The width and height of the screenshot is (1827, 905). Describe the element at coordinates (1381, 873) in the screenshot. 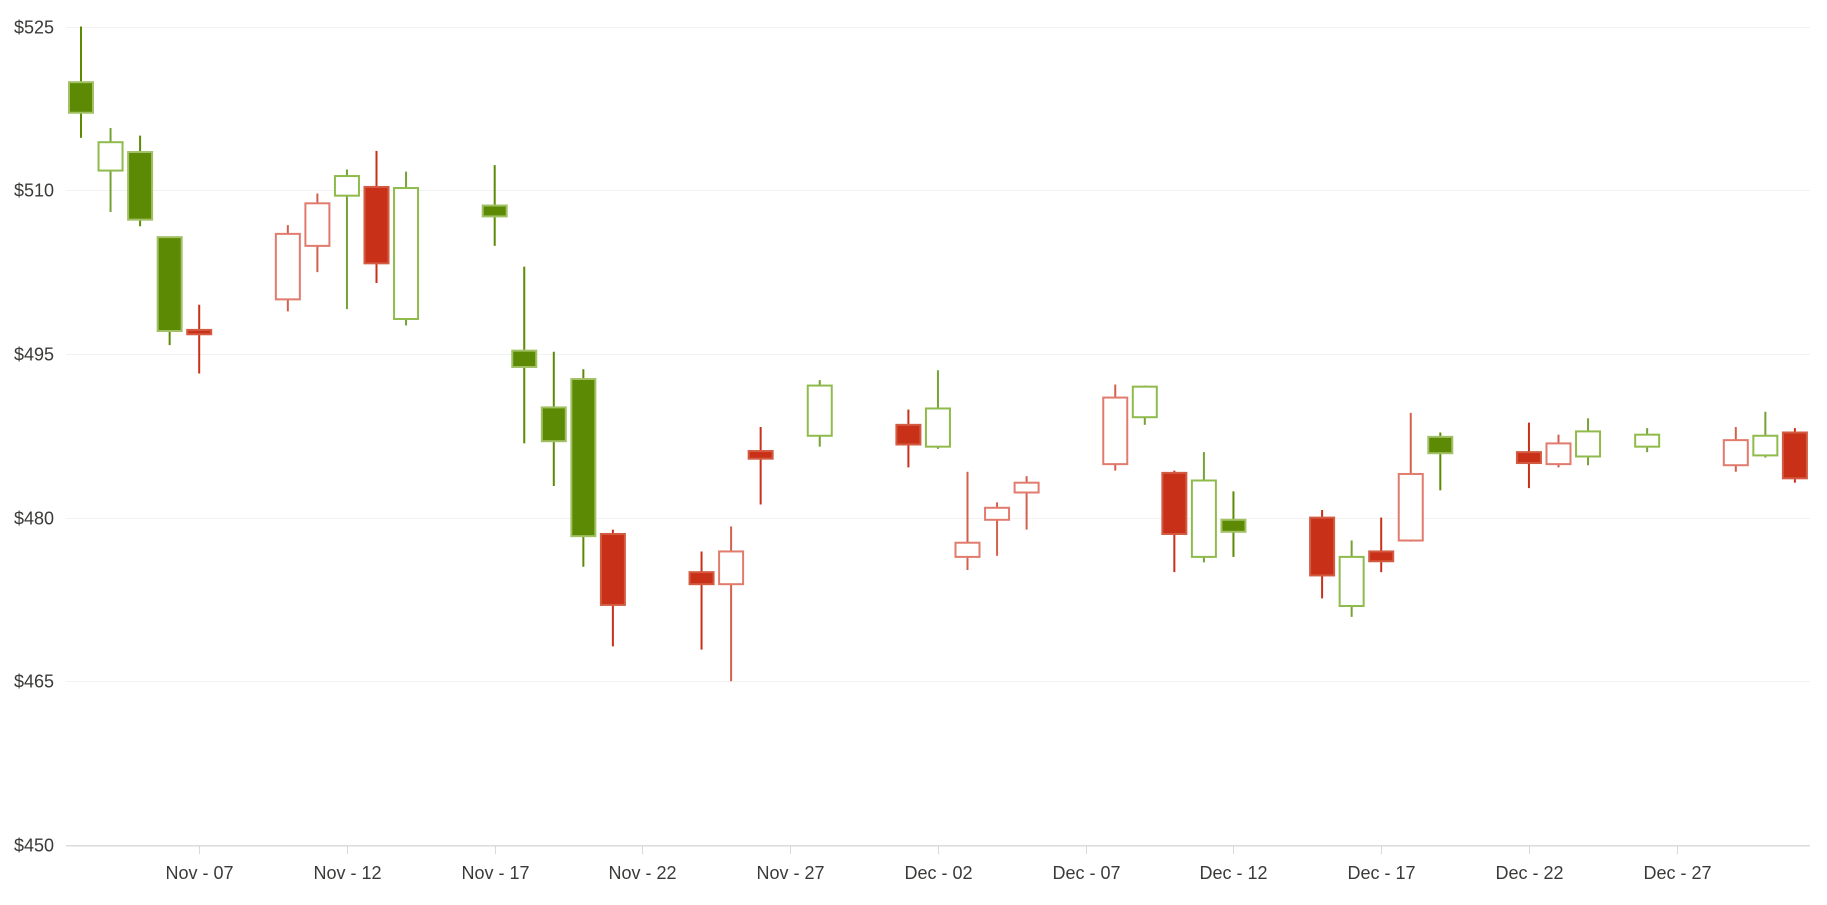

I see `x-axis-label: Dec - 17` at that location.